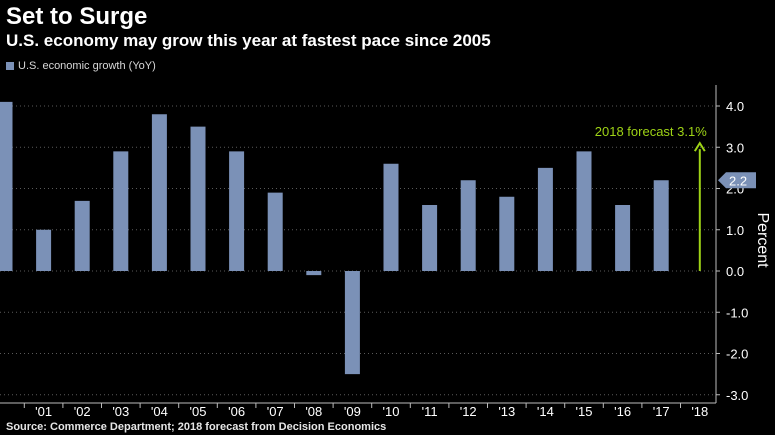  Describe the element at coordinates (699, 411) in the screenshot. I see `x-tick-label: '18` at that location.